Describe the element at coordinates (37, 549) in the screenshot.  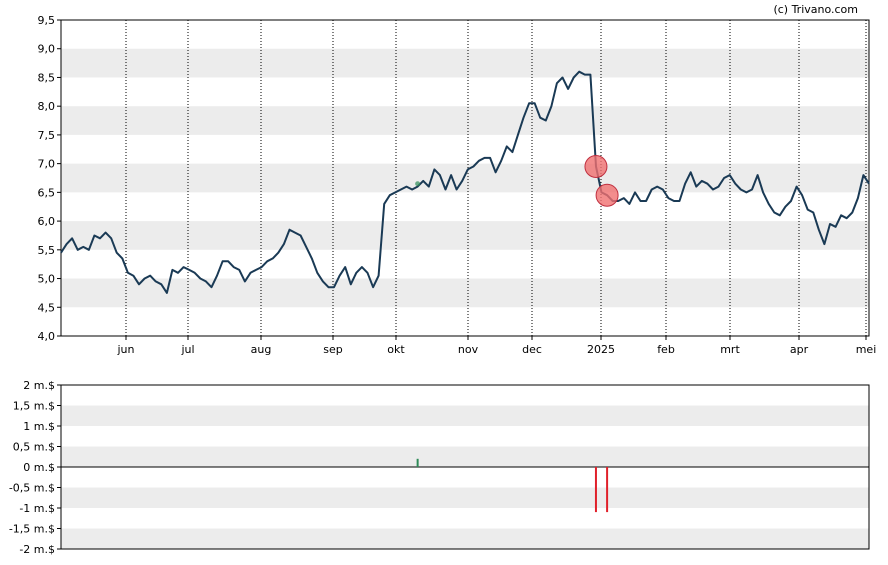
I see `volume-y-tick-label: -2 m.$` at that location.